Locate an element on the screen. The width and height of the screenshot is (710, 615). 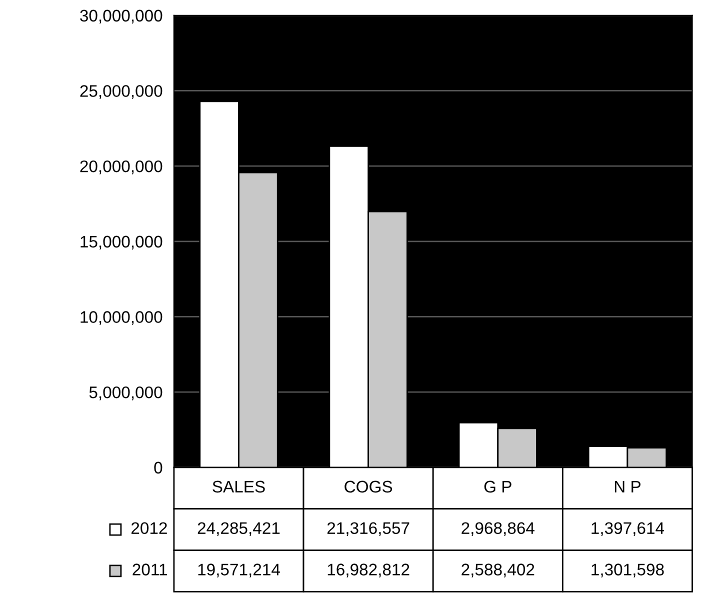
x-tick-label: COGS is located at coordinates (368, 486).